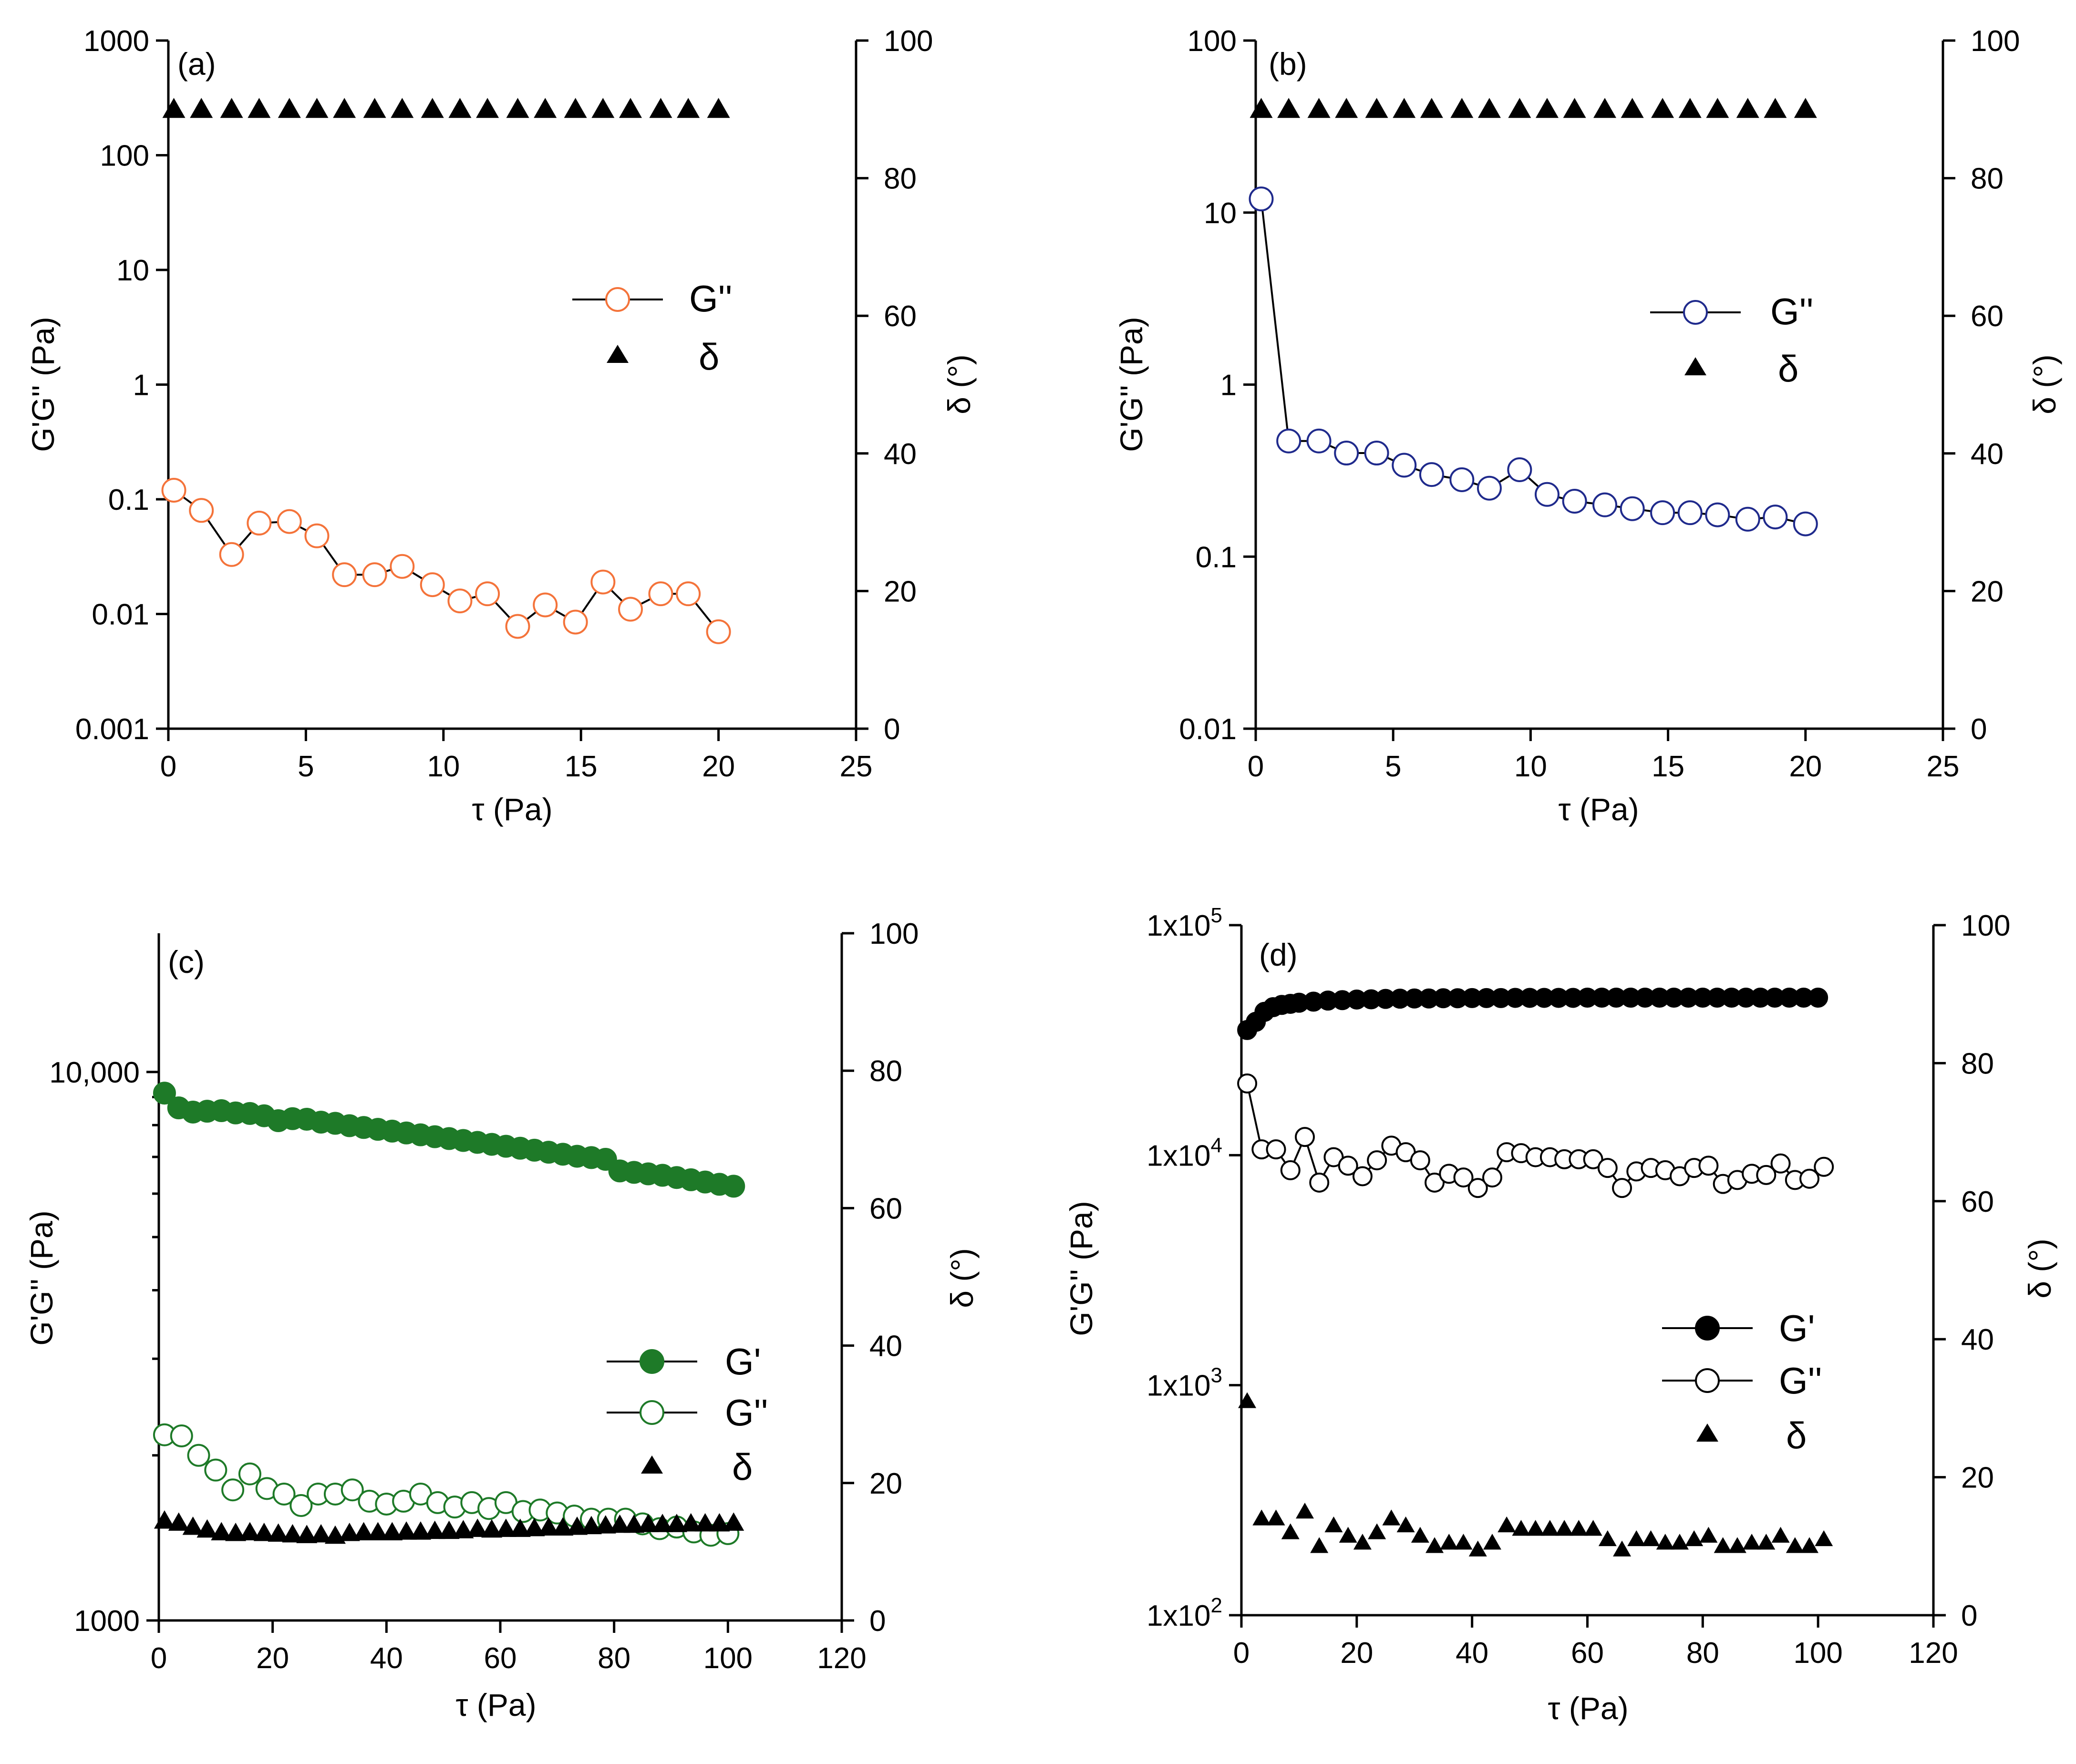 The width and height of the screenshot is (2076, 1764). Describe the element at coordinates (168, 766) in the screenshot. I see `panel-a-xtick-label: 0` at that location.